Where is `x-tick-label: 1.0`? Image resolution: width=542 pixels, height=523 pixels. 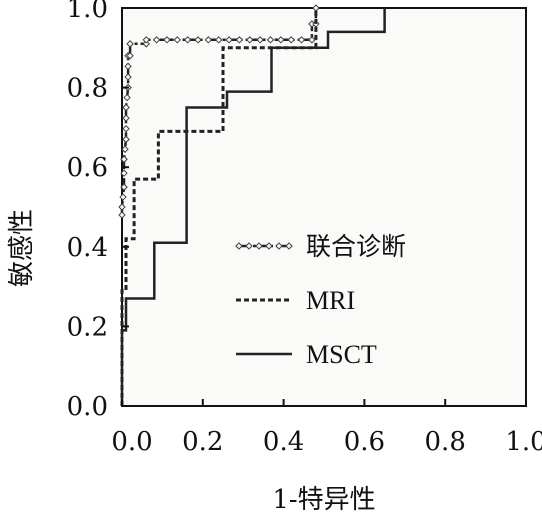 x-tick-label: 1.0 is located at coordinates (523, 442).